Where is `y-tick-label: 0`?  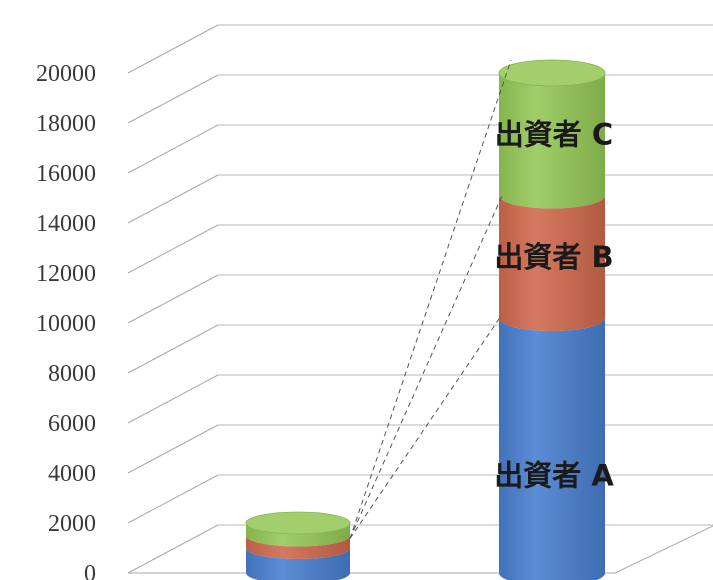 y-tick-label: 0 is located at coordinates (90, 570).